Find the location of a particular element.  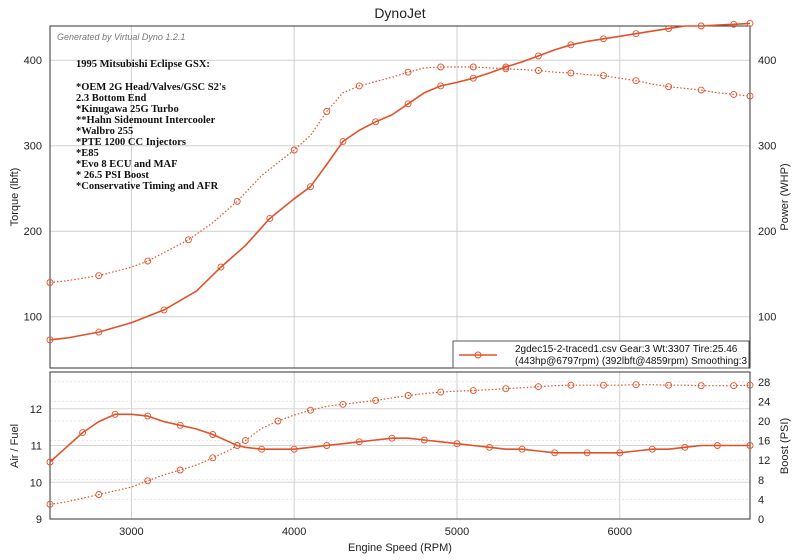

legend-box is located at coordinates (601, 354).